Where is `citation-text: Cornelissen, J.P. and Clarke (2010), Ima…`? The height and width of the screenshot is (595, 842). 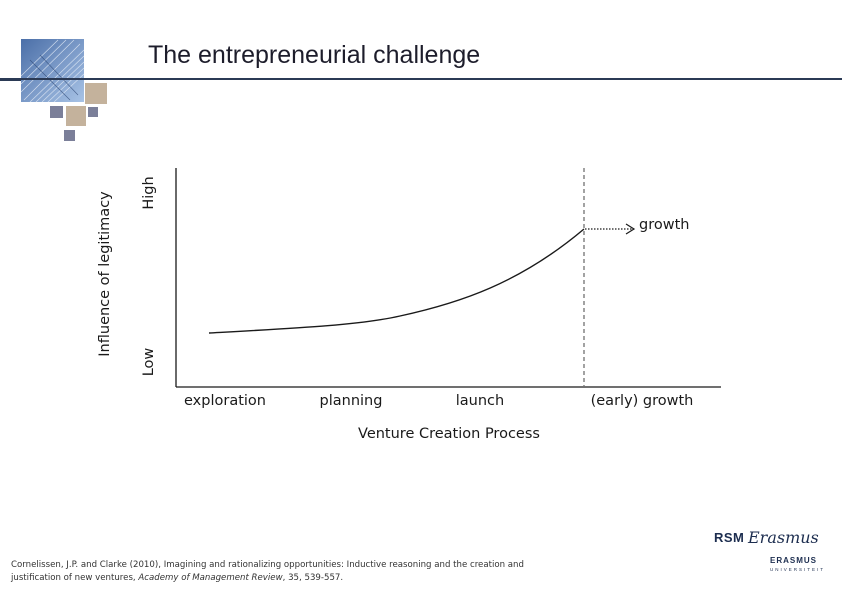 citation-text: Cornelissen, J.P. and Clarke (2010), Ima… is located at coordinates (267, 571).